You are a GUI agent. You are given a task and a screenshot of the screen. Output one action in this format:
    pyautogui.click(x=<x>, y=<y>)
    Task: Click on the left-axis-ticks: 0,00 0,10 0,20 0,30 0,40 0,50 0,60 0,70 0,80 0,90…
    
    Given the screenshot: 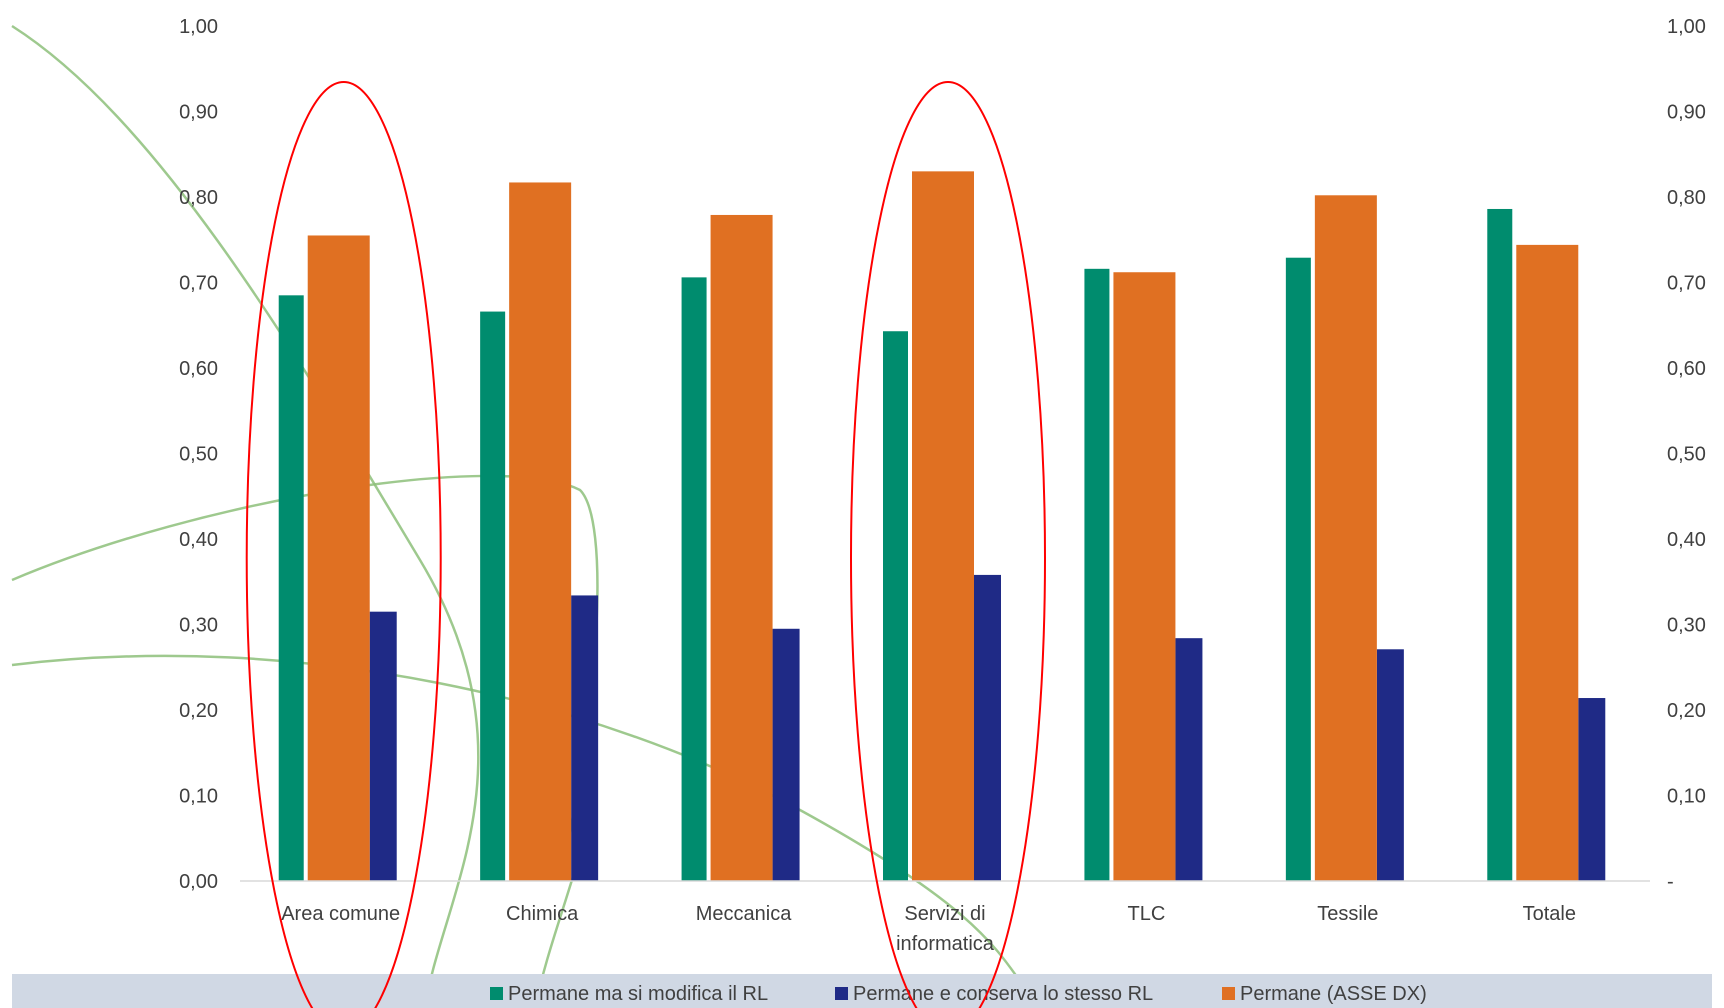 What is the action you would take?
    pyautogui.click(x=198, y=454)
    